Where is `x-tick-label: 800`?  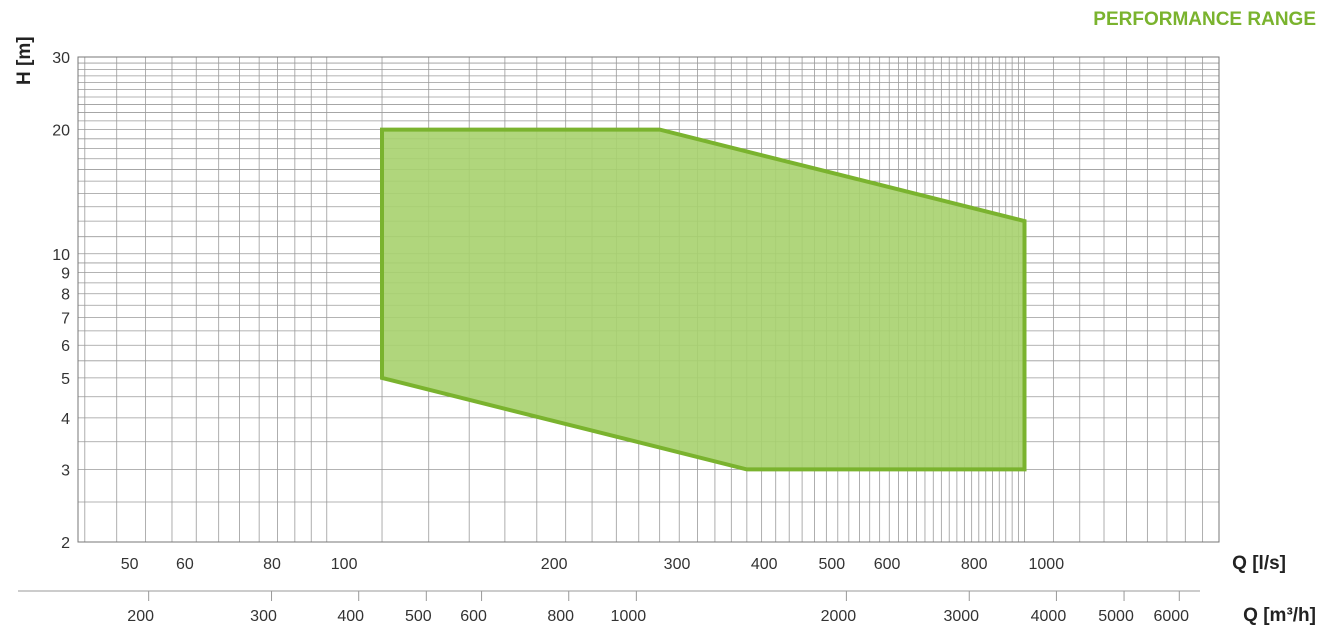
x-tick-label: 800 is located at coordinates (974, 564).